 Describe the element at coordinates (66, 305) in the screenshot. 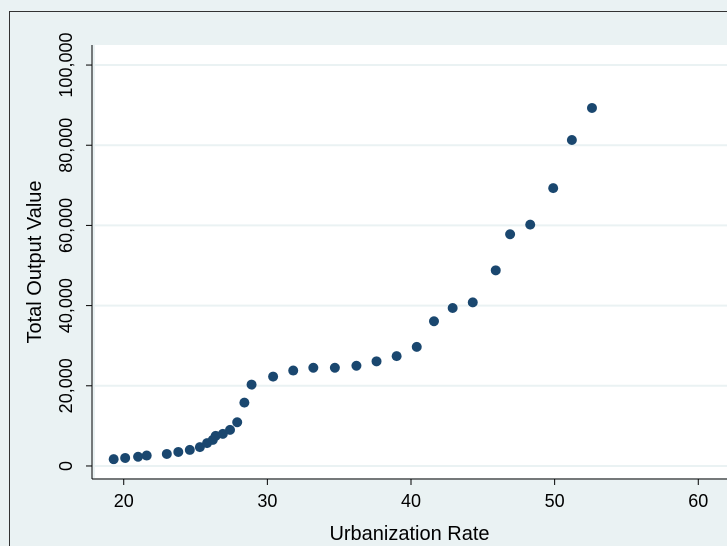

I see `y-tick-label: 40,000` at that location.